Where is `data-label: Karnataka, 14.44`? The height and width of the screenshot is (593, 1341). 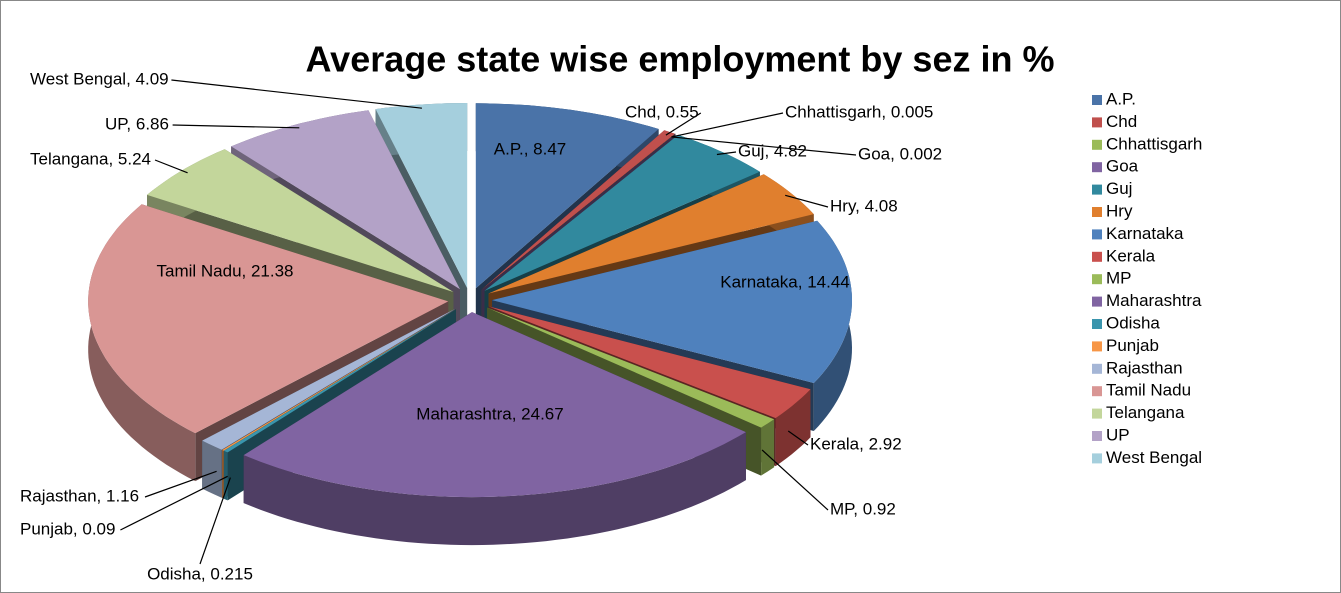
data-label: Karnataka, 14.44 is located at coordinates (784, 281).